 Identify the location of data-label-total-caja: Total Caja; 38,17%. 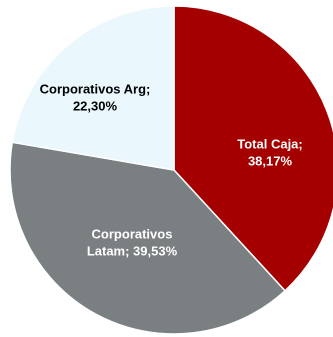
(270, 153).